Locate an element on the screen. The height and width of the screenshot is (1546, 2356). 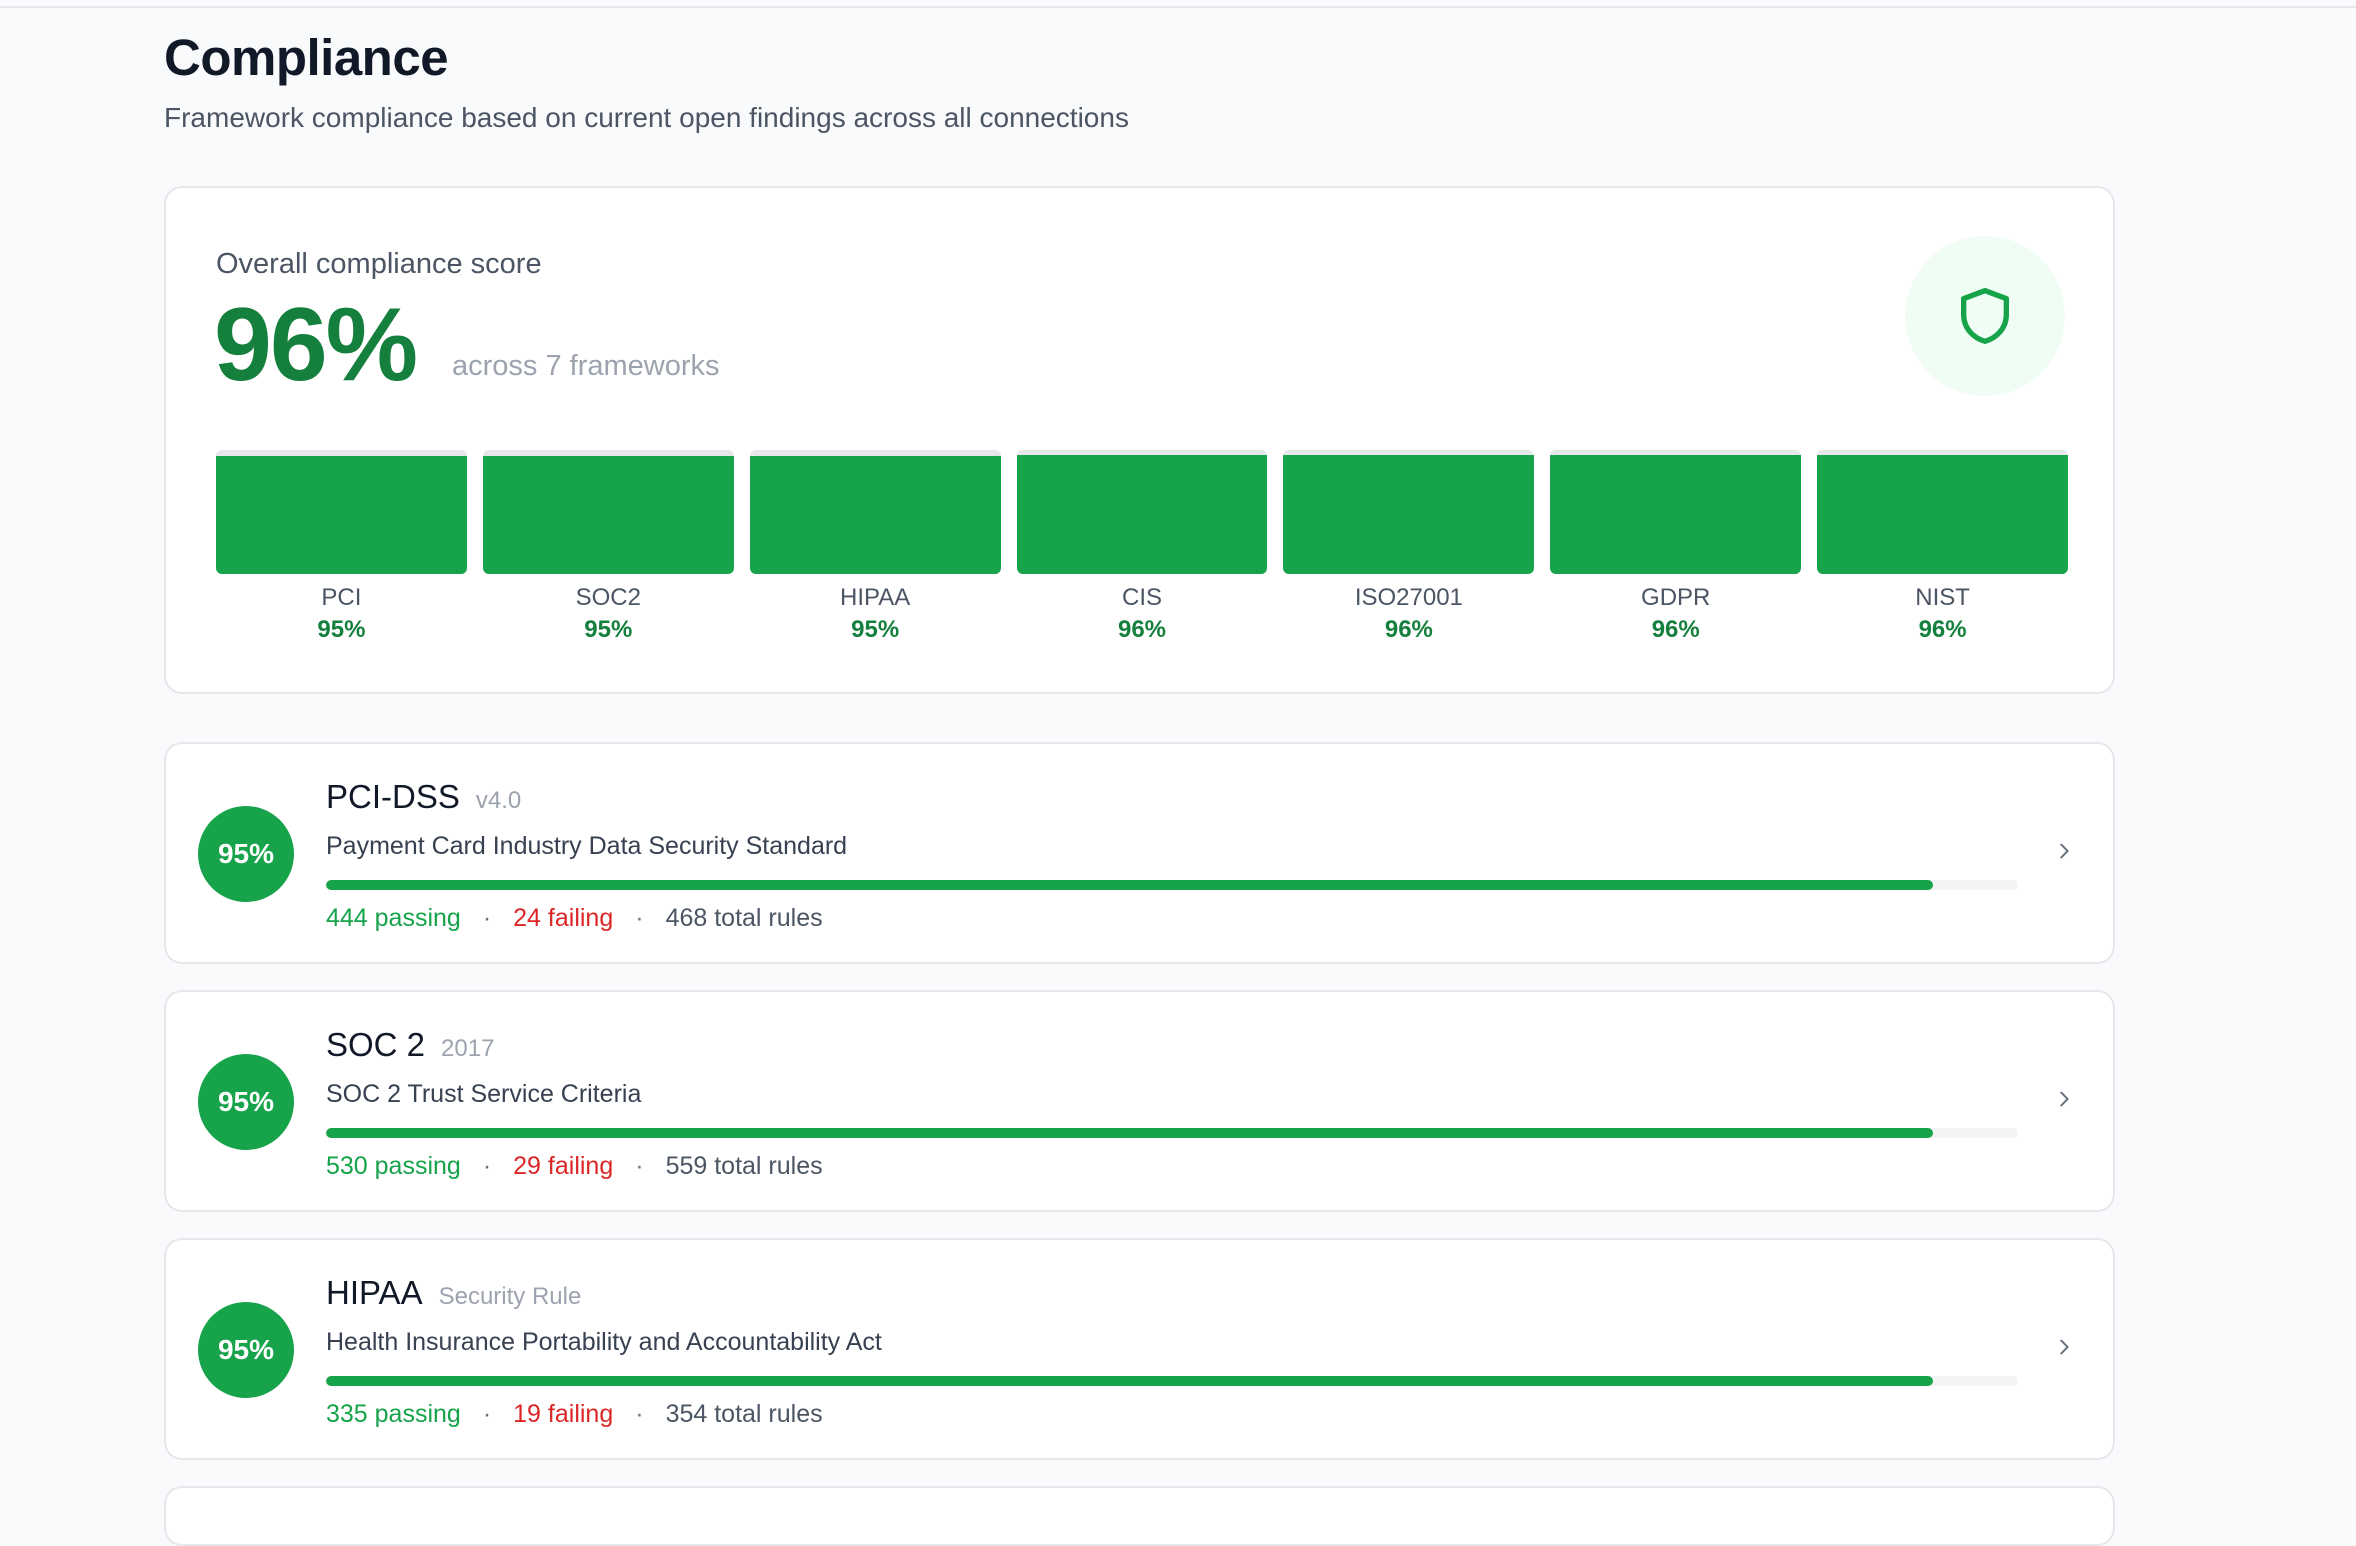
passing-count: 530 passing is located at coordinates (393, 1166).